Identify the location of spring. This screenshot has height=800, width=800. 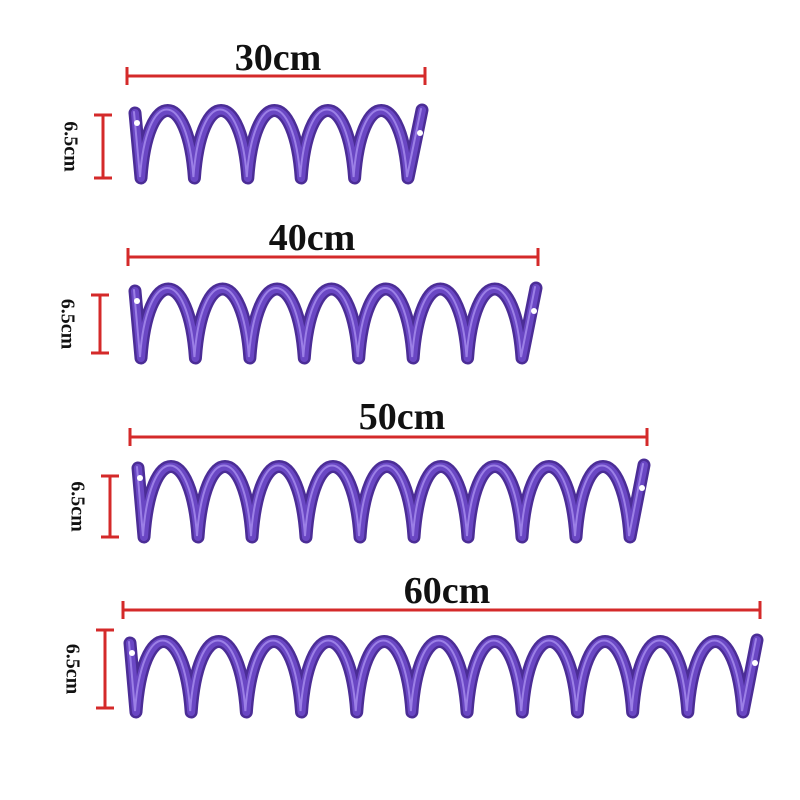
(443, 676).